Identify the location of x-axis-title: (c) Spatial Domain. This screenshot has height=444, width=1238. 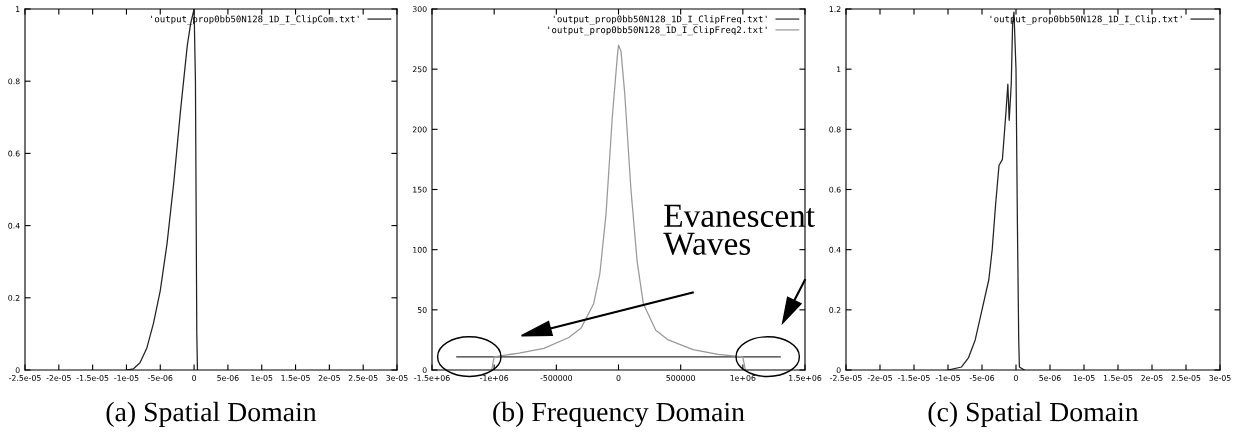
(1033, 414).